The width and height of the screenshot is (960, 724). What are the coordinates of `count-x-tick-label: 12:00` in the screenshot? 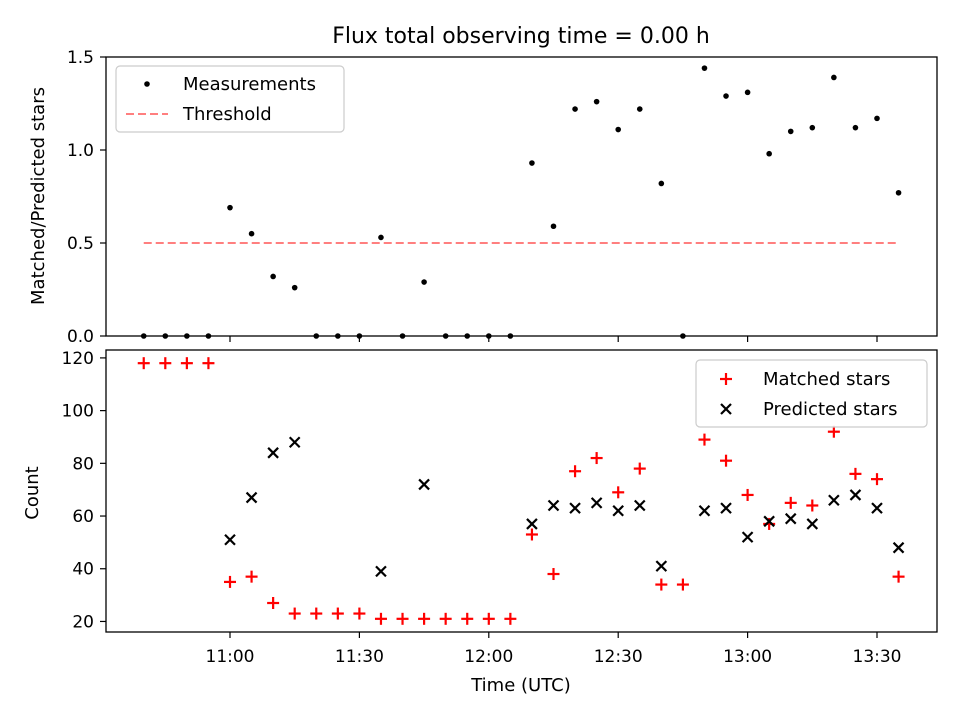 It's located at (488, 657).